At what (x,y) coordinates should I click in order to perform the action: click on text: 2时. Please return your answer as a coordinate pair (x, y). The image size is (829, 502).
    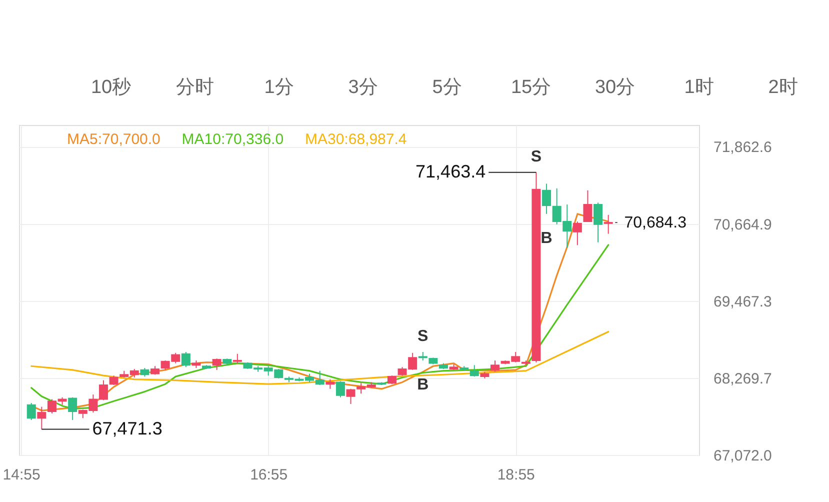
    Looking at the image, I should click on (783, 87).